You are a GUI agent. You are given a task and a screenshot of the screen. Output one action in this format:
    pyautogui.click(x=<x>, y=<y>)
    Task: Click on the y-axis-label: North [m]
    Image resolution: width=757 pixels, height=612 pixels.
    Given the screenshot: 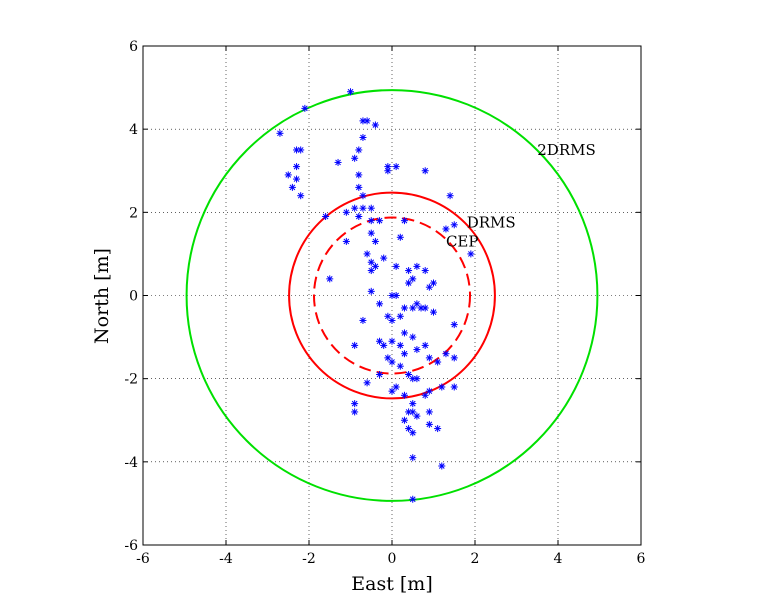 What is the action you would take?
    pyautogui.click(x=102, y=296)
    